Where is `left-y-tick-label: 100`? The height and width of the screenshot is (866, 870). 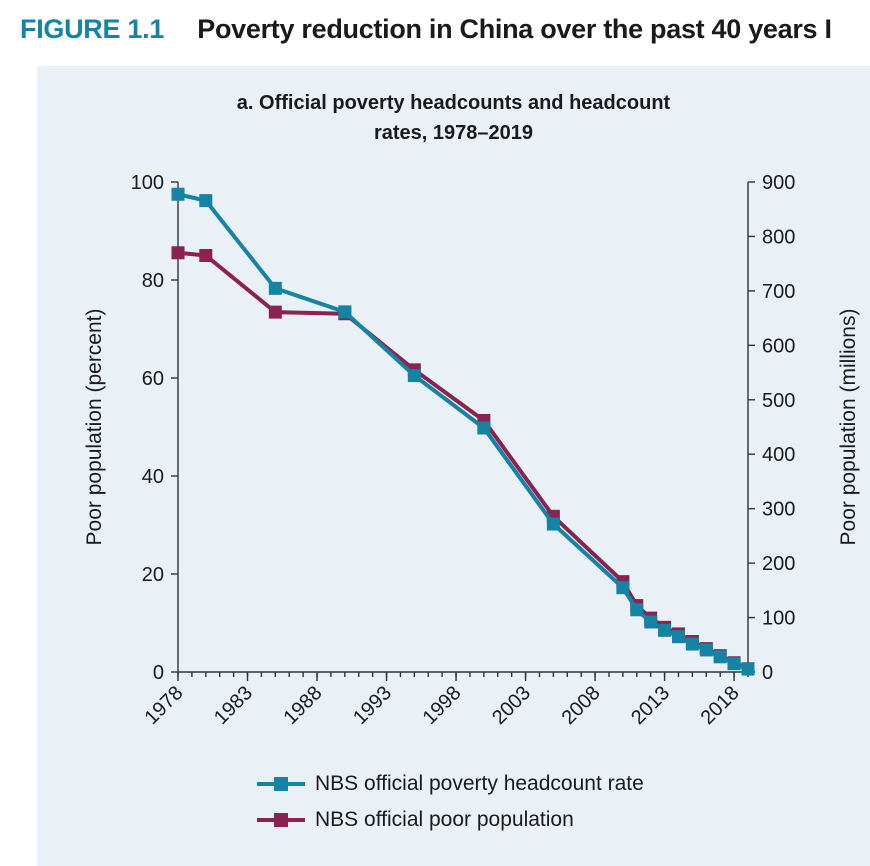
left-y-tick-label: 100 is located at coordinates (147, 183).